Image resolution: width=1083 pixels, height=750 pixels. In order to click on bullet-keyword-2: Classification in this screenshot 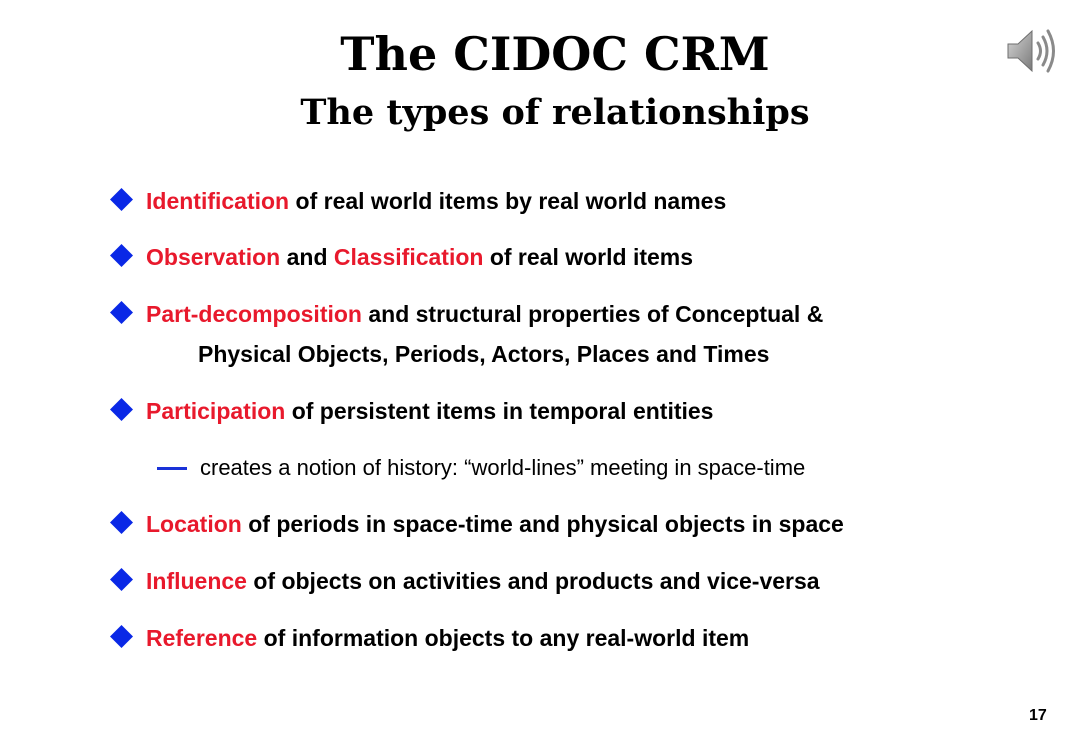, I will do `click(408, 257)`.